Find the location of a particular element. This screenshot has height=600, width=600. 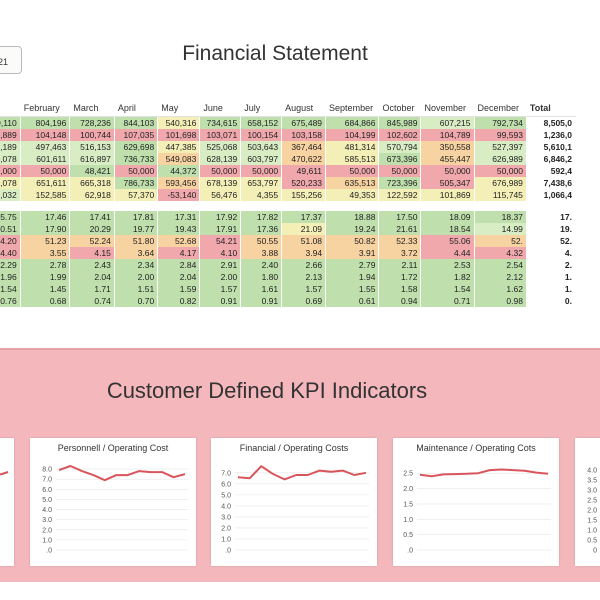

table-cell: 107,035 is located at coordinates (136, 135).